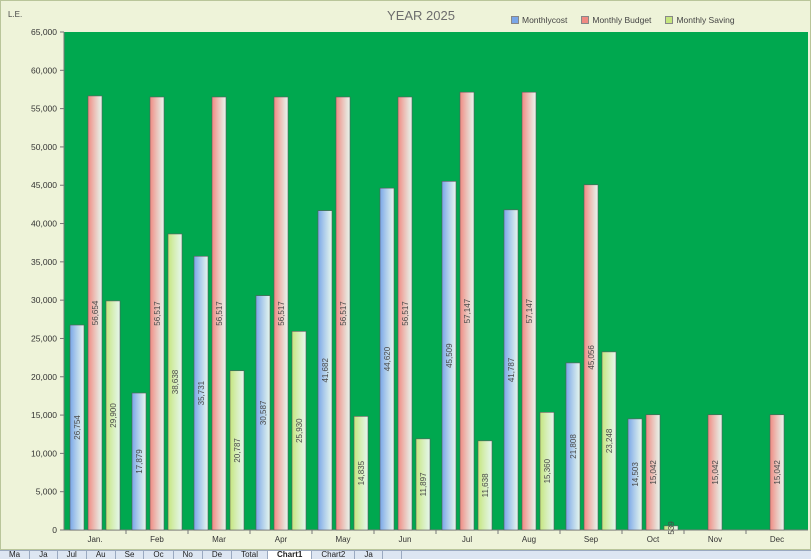 This screenshot has width=811, height=559. I want to click on data-label: 25,930, so click(299, 430).